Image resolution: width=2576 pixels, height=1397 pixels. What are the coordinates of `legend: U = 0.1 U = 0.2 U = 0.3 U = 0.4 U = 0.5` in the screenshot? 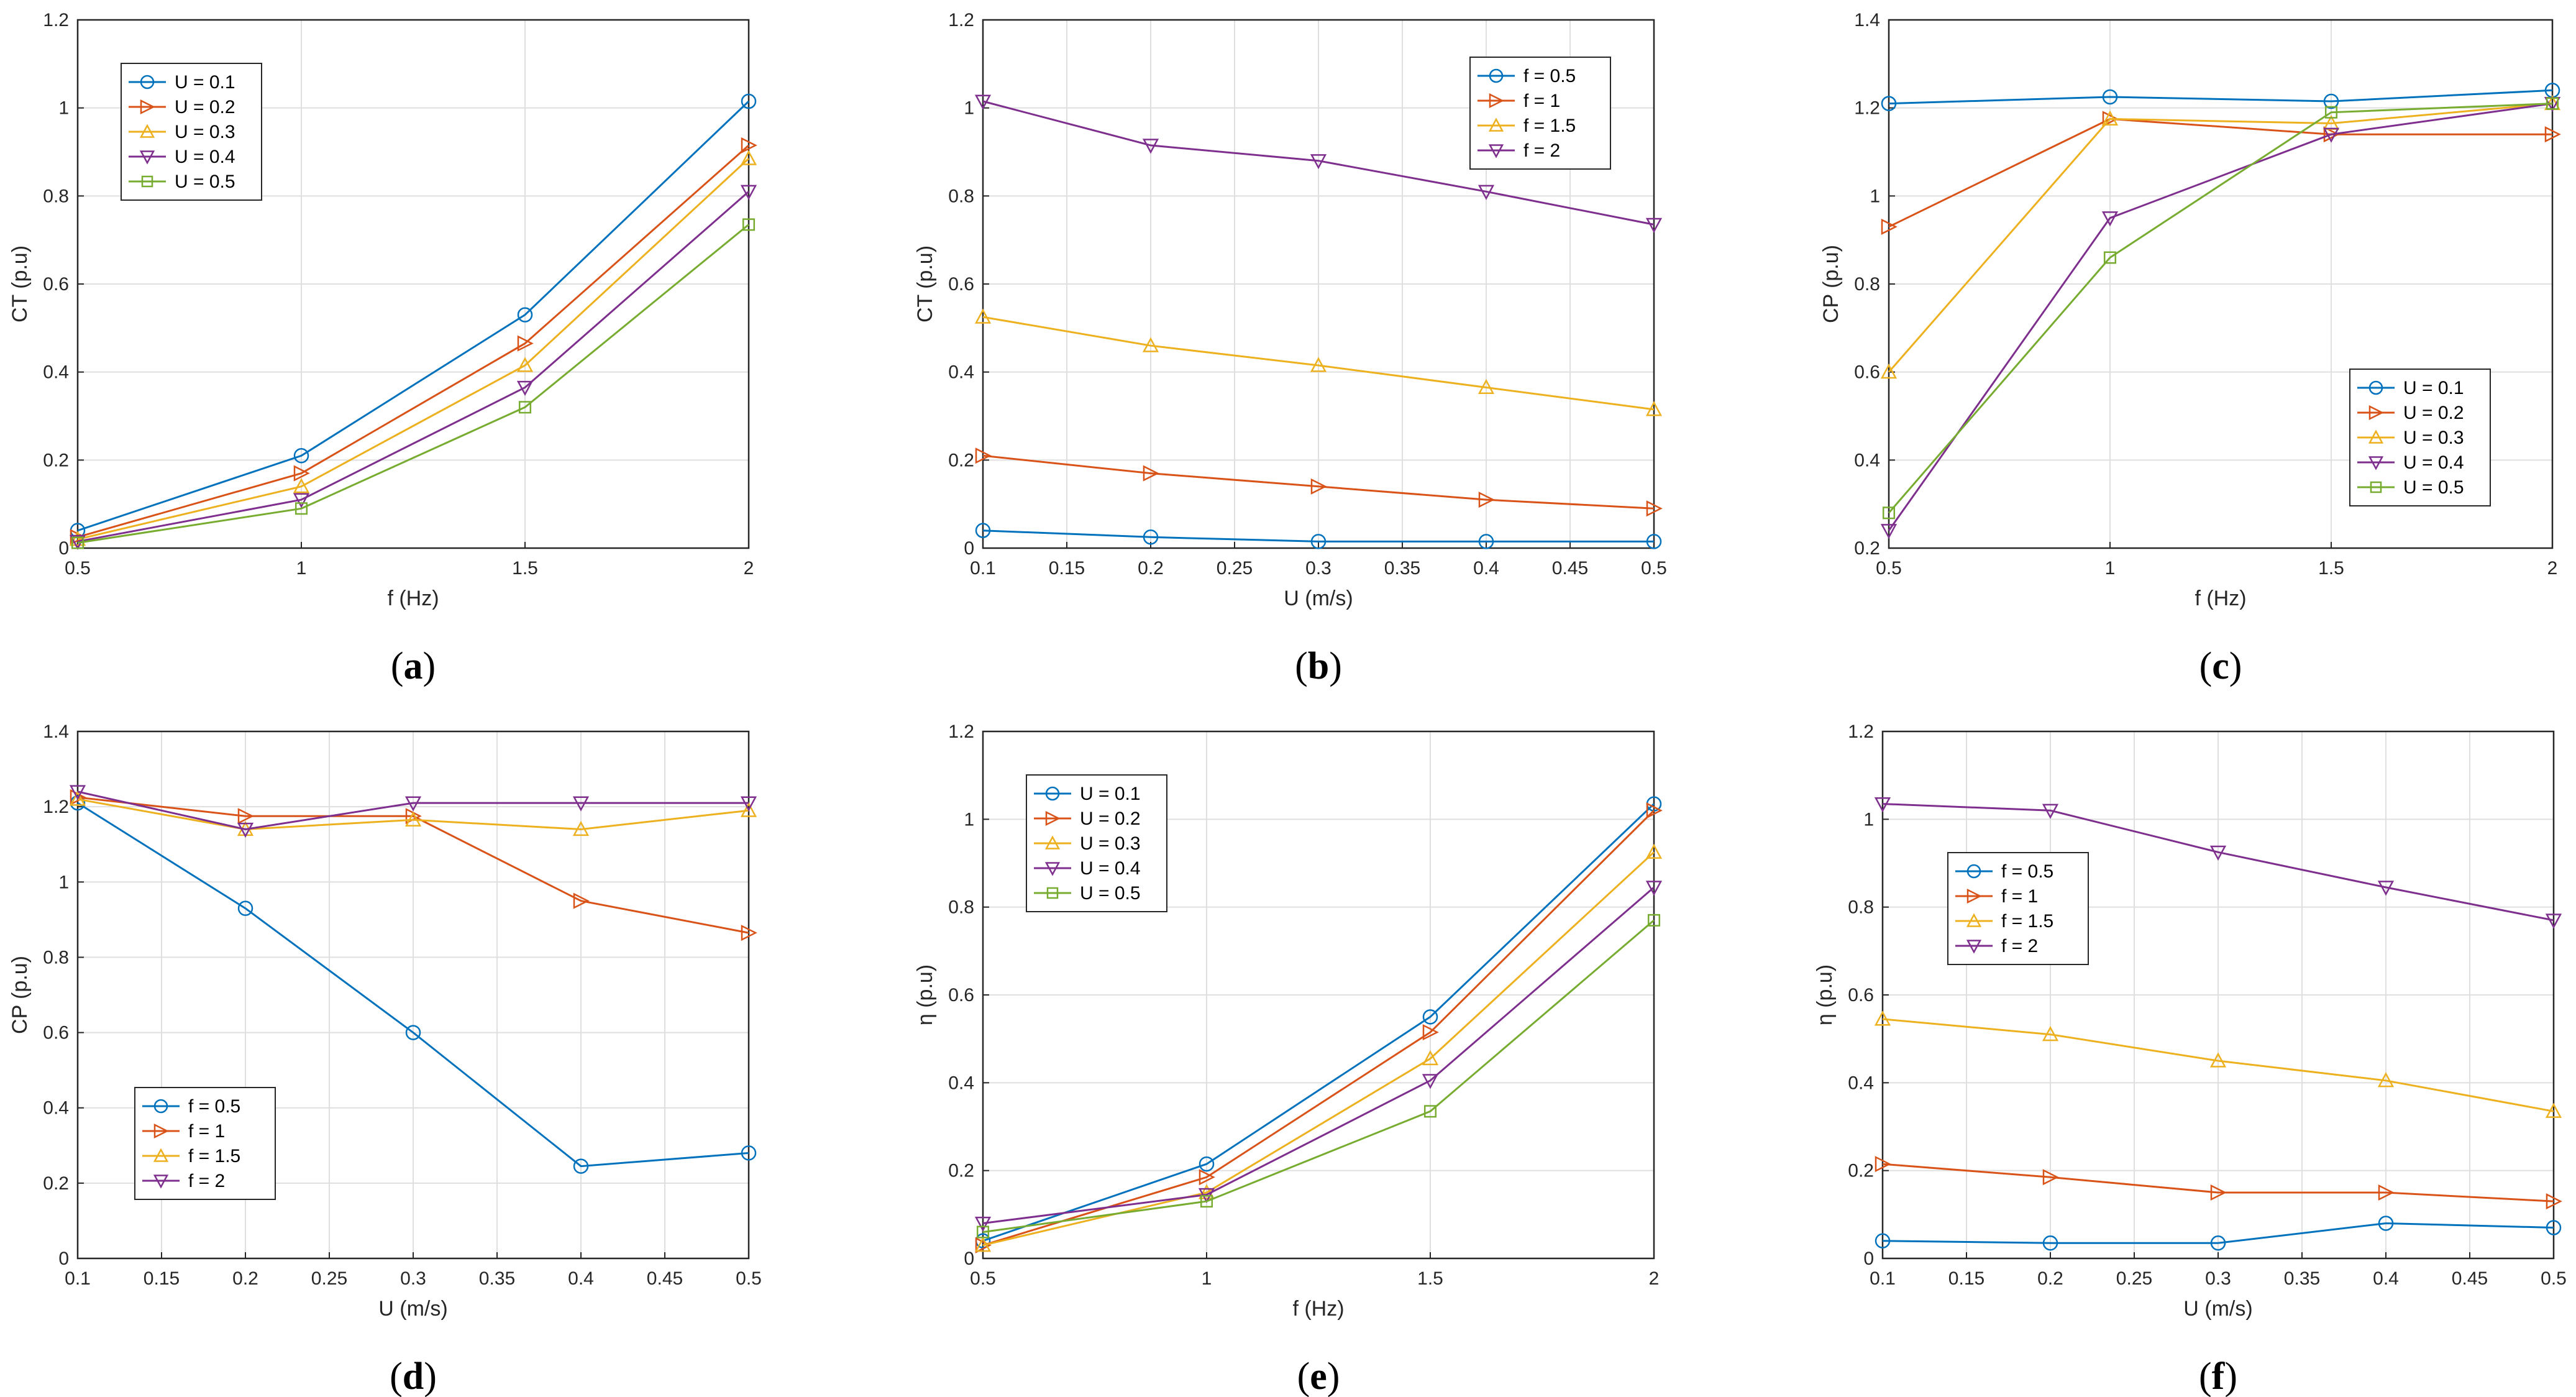 It's located at (2420, 437).